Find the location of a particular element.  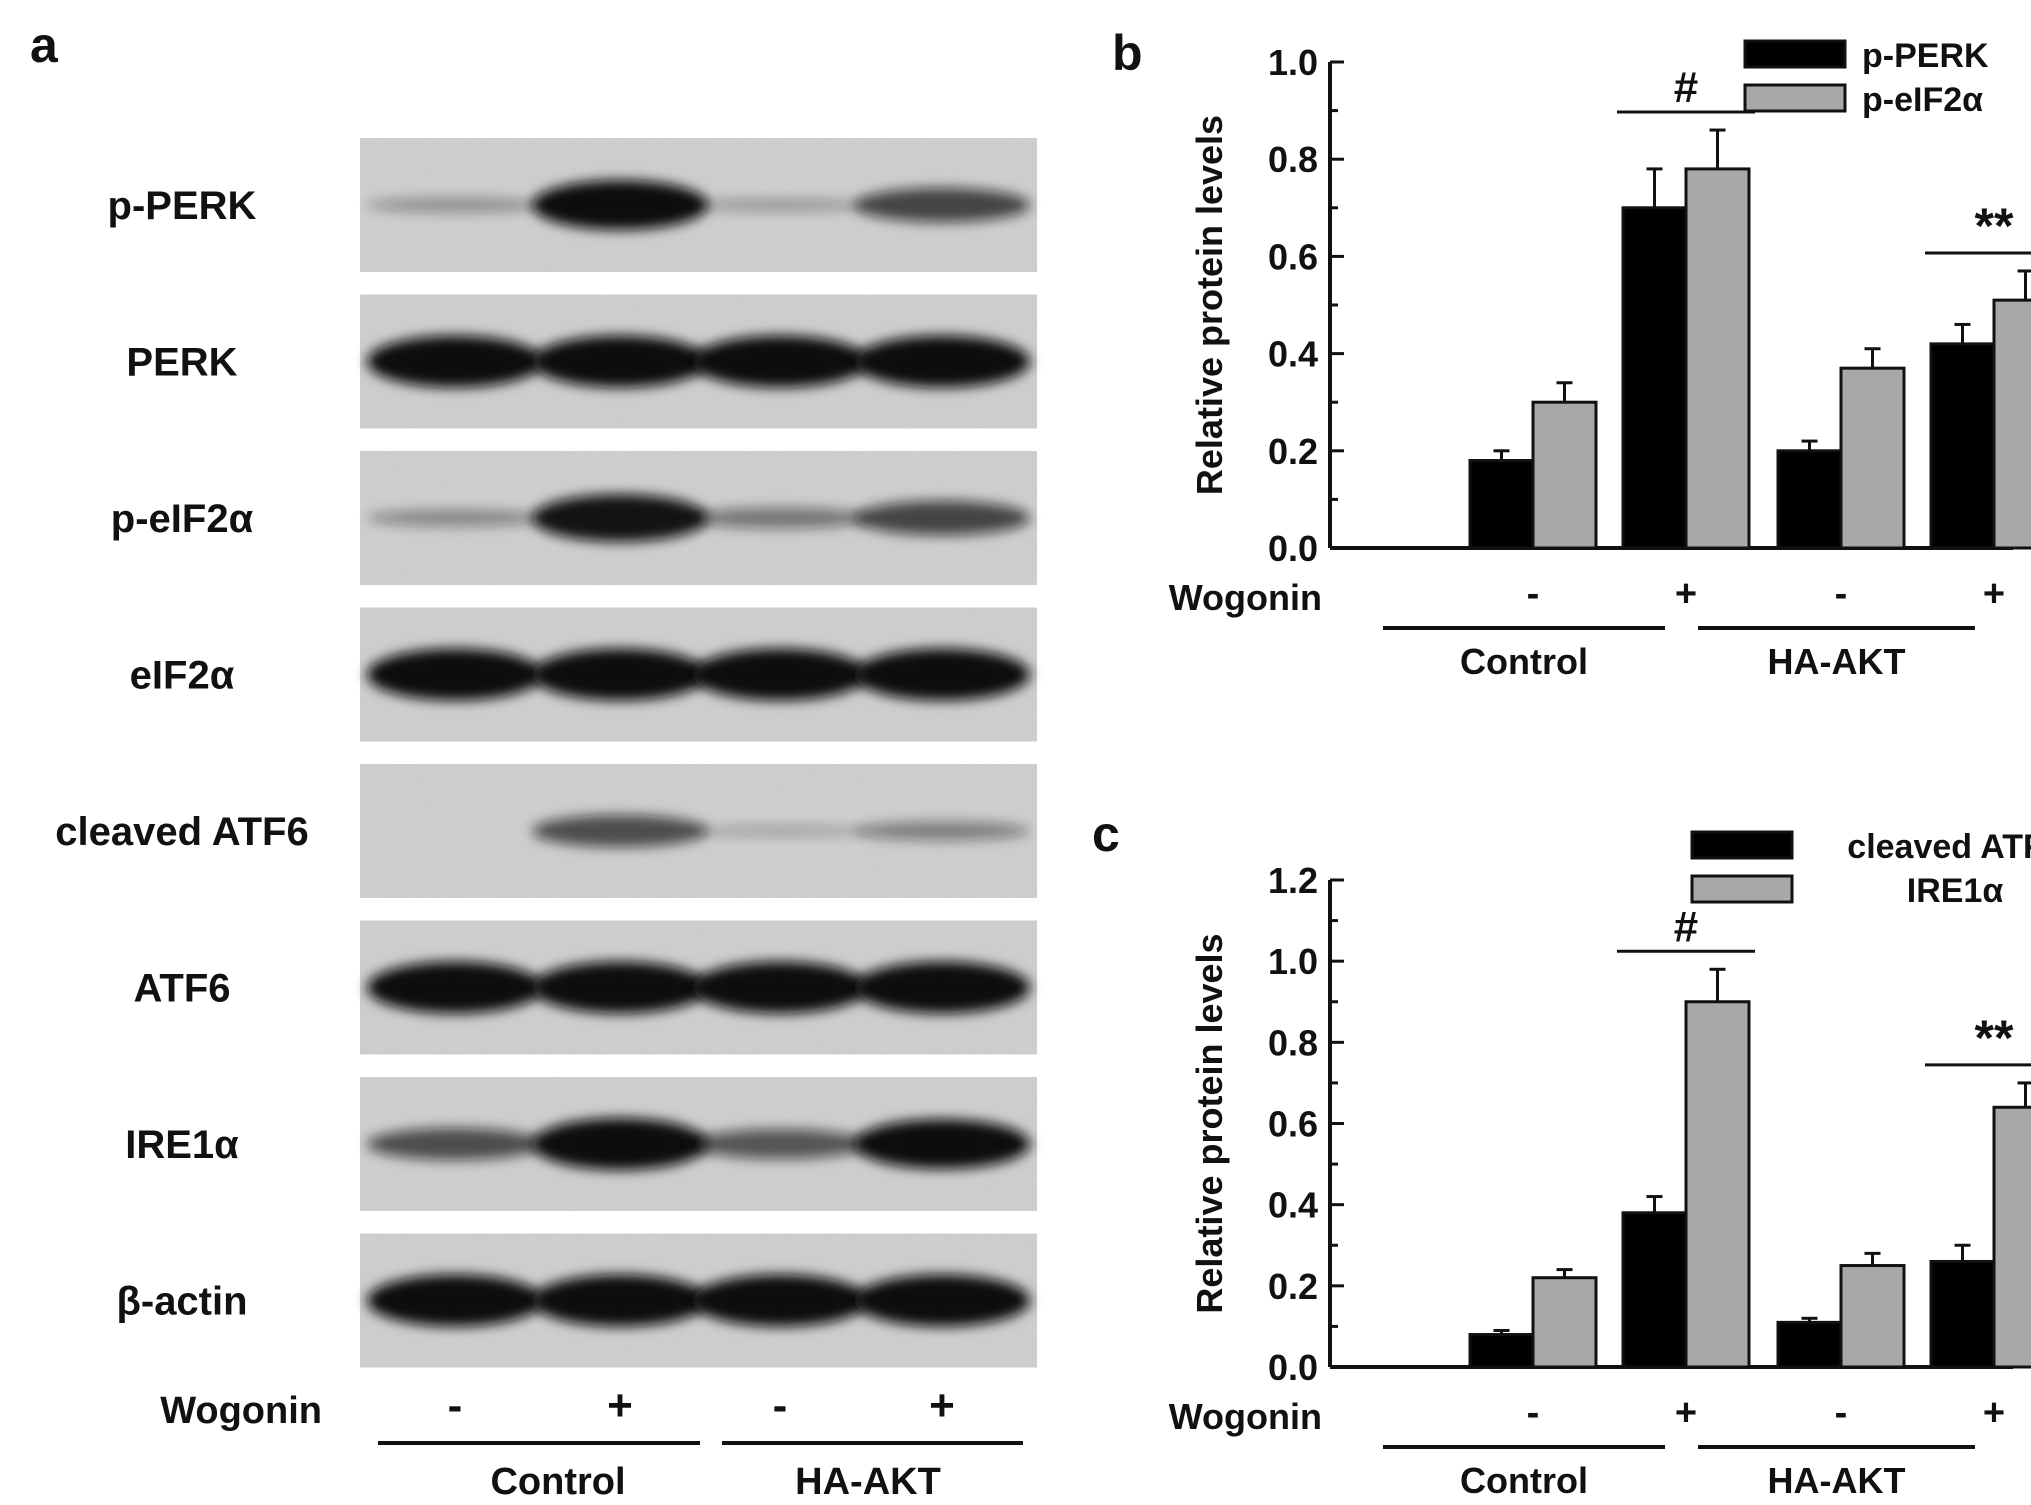

blot-label: p-PERK is located at coordinates (182, 206).